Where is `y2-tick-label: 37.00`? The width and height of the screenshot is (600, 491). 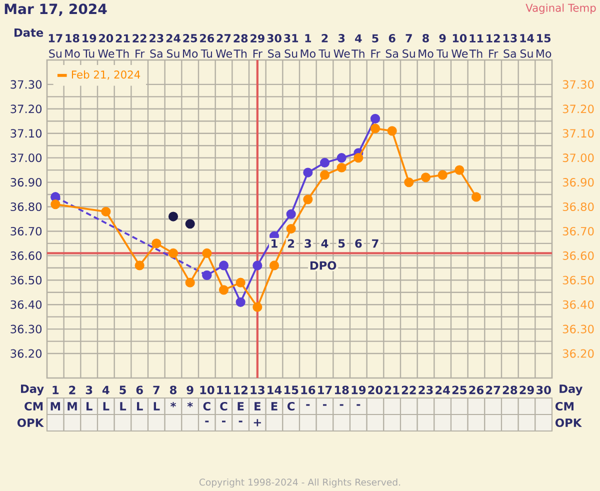 y2-tick-label: 37.00 is located at coordinates (578, 158).